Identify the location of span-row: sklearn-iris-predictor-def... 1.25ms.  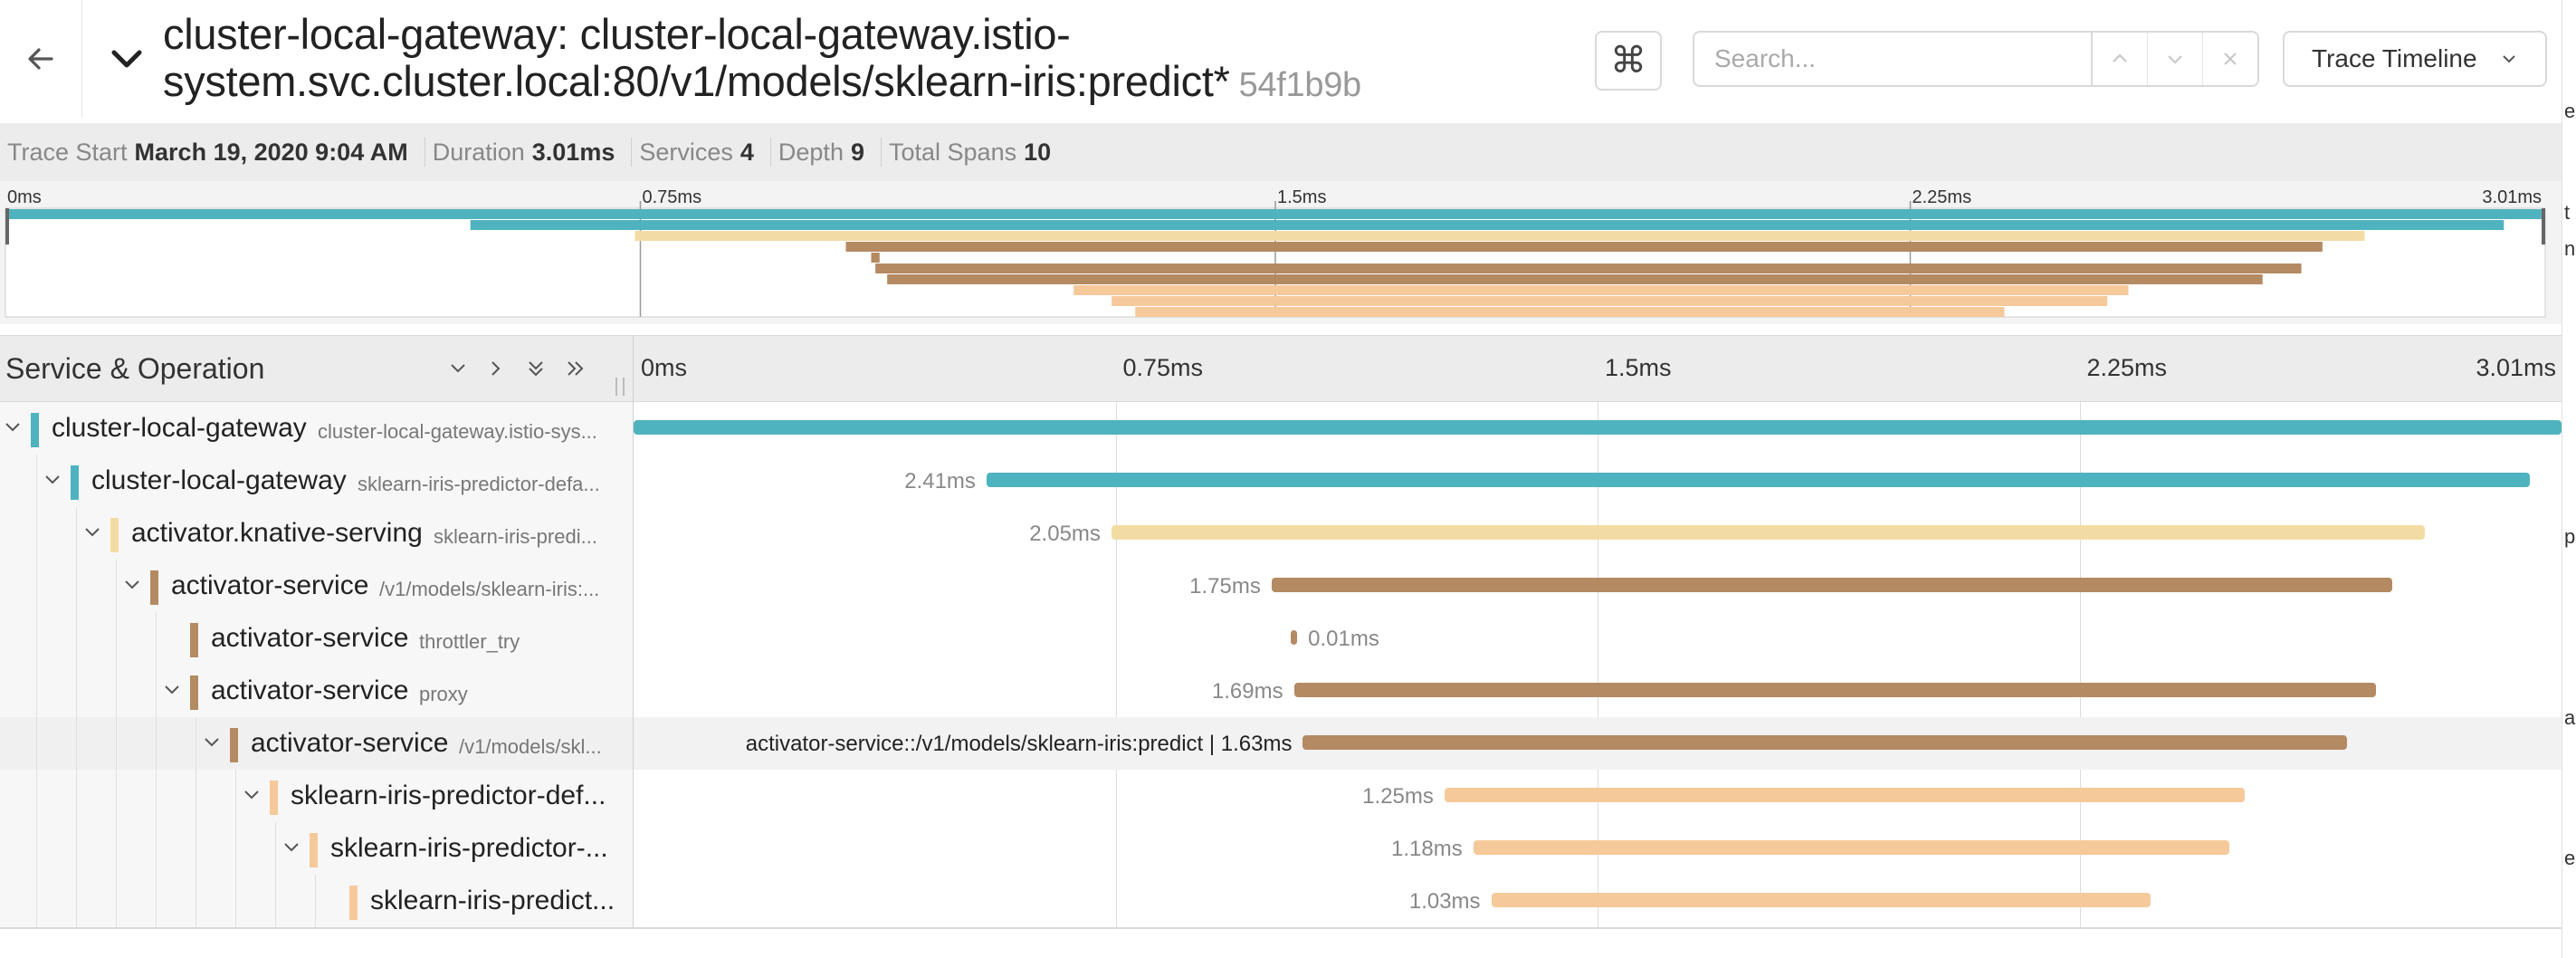
(1281, 796).